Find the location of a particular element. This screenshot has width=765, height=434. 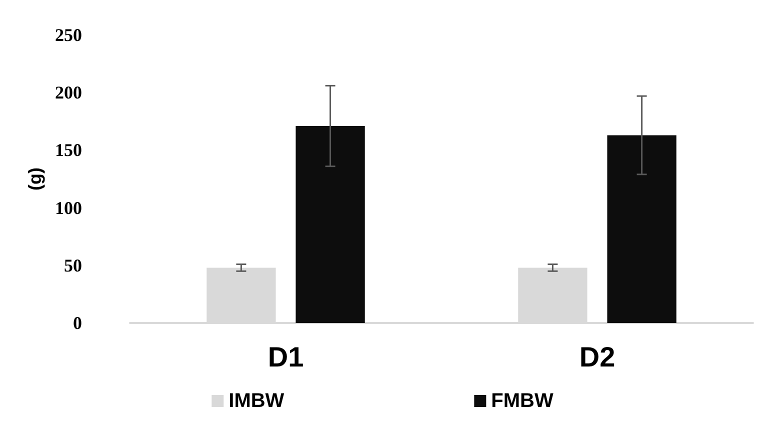

x-tick-label: D2 is located at coordinates (597, 357).